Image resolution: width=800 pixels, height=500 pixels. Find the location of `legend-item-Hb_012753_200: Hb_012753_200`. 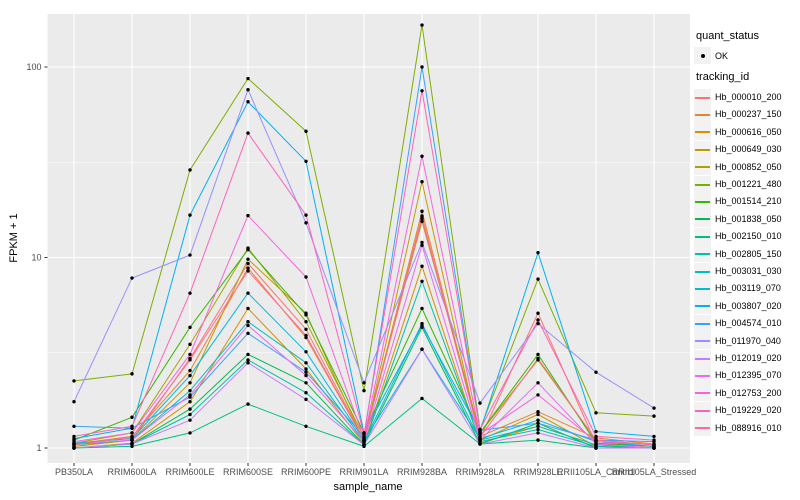

legend-item-Hb_012753_200: Hb_012753_200 is located at coordinates (738, 393).